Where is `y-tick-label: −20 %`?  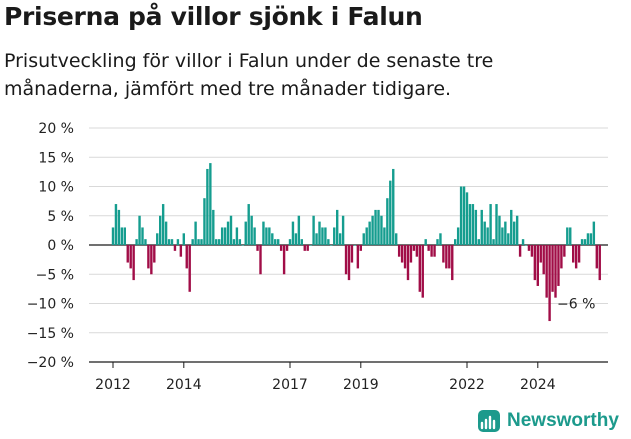 y-tick-label: −20 % is located at coordinates (50, 363).